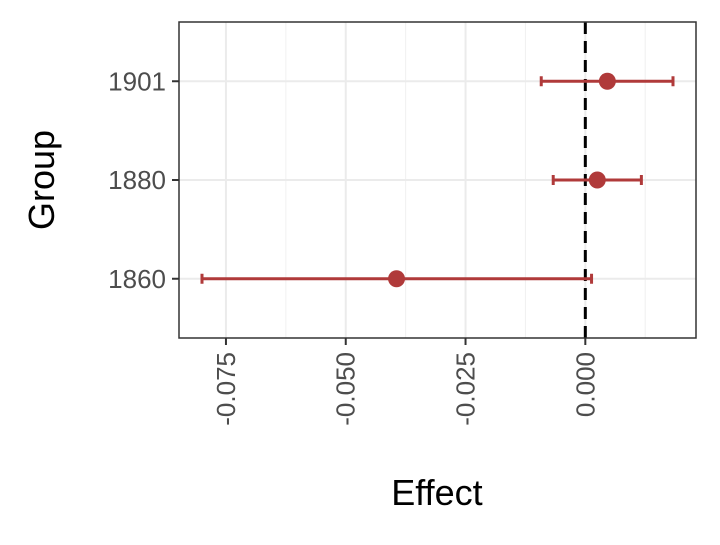  I want to click on y-axis-title: Group, so click(41, 180).